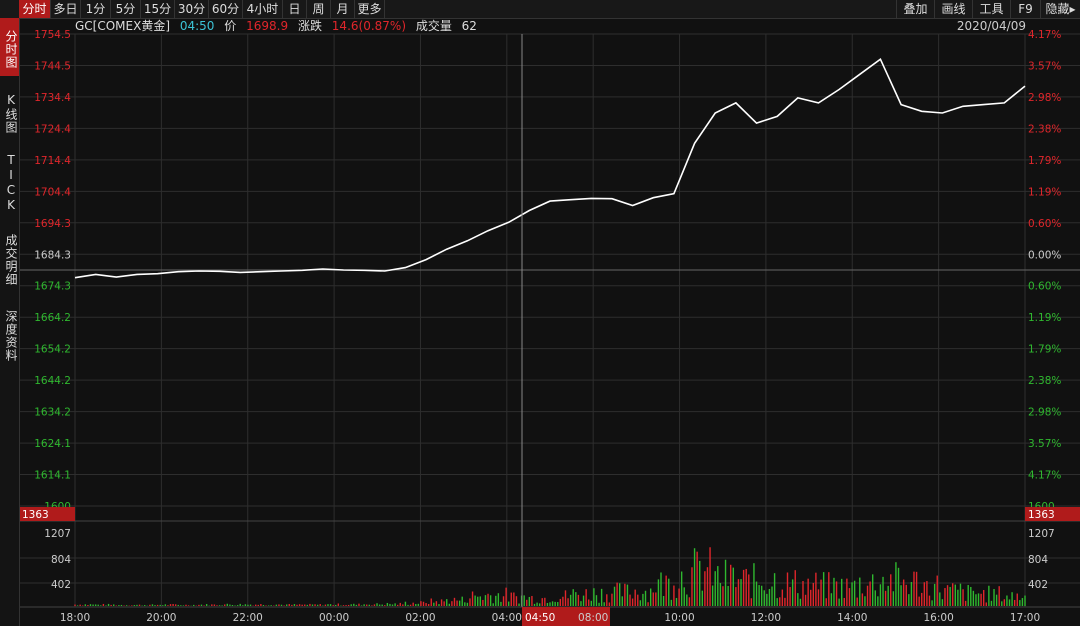  I want to click on period-tab-7: 4小时, so click(263, 9).